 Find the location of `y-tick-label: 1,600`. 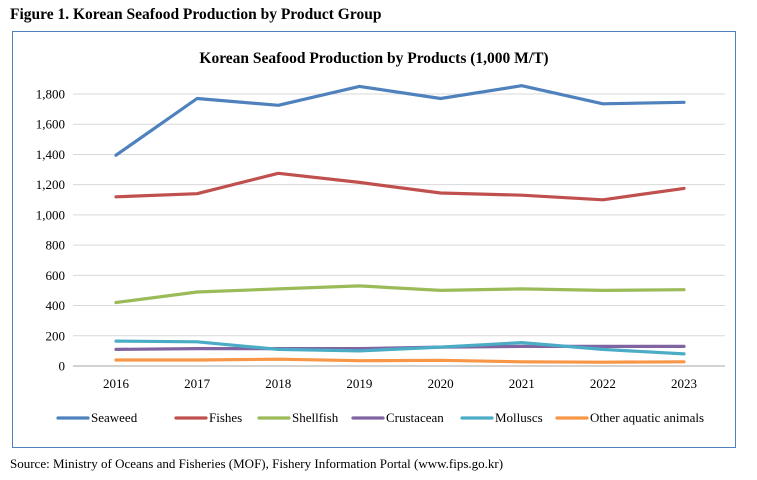

y-tick-label: 1,600 is located at coordinates (50, 124).